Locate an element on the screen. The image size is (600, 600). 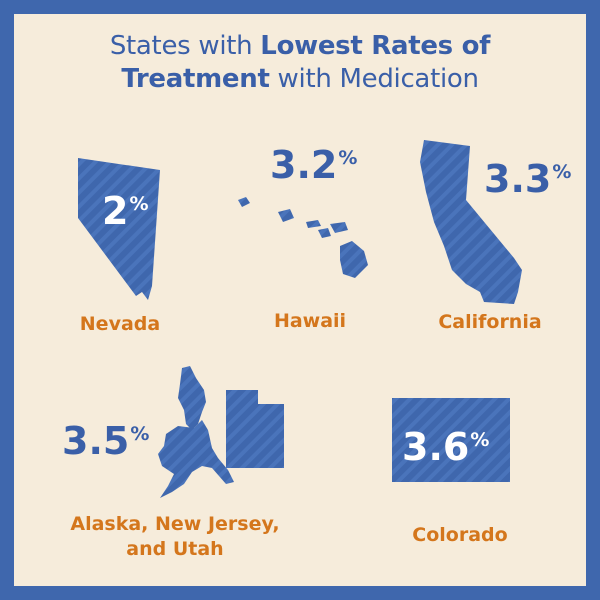
colorado-value: 3.6 is located at coordinates (436, 447).